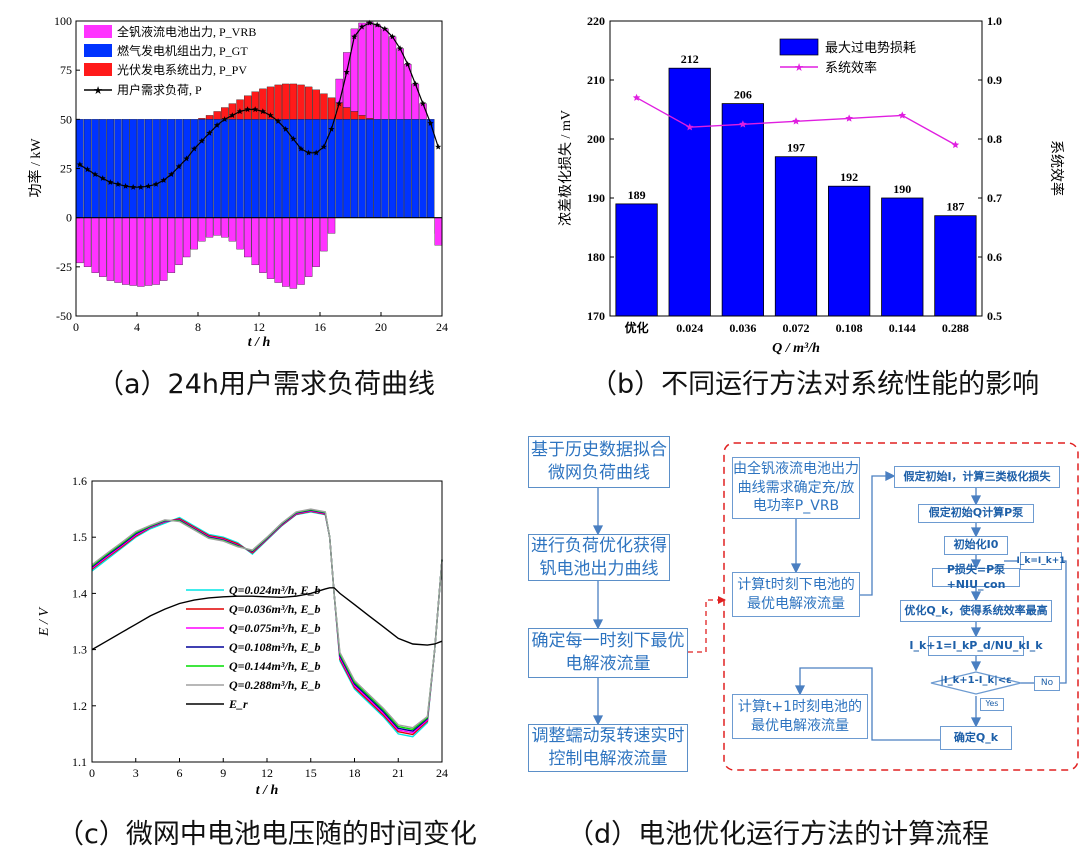 The image size is (1080, 862). Describe the element at coordinates (274, 685) in the screenshot. I see `legend-label-c: Q=0.288m³/h, E_b` at that location.